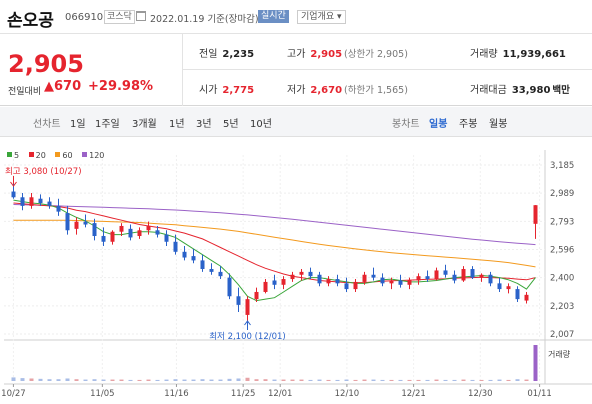 The width and height of the screenshot is (592, 404). I want to click on x-tick-label: 12/30, so click(480, 394).